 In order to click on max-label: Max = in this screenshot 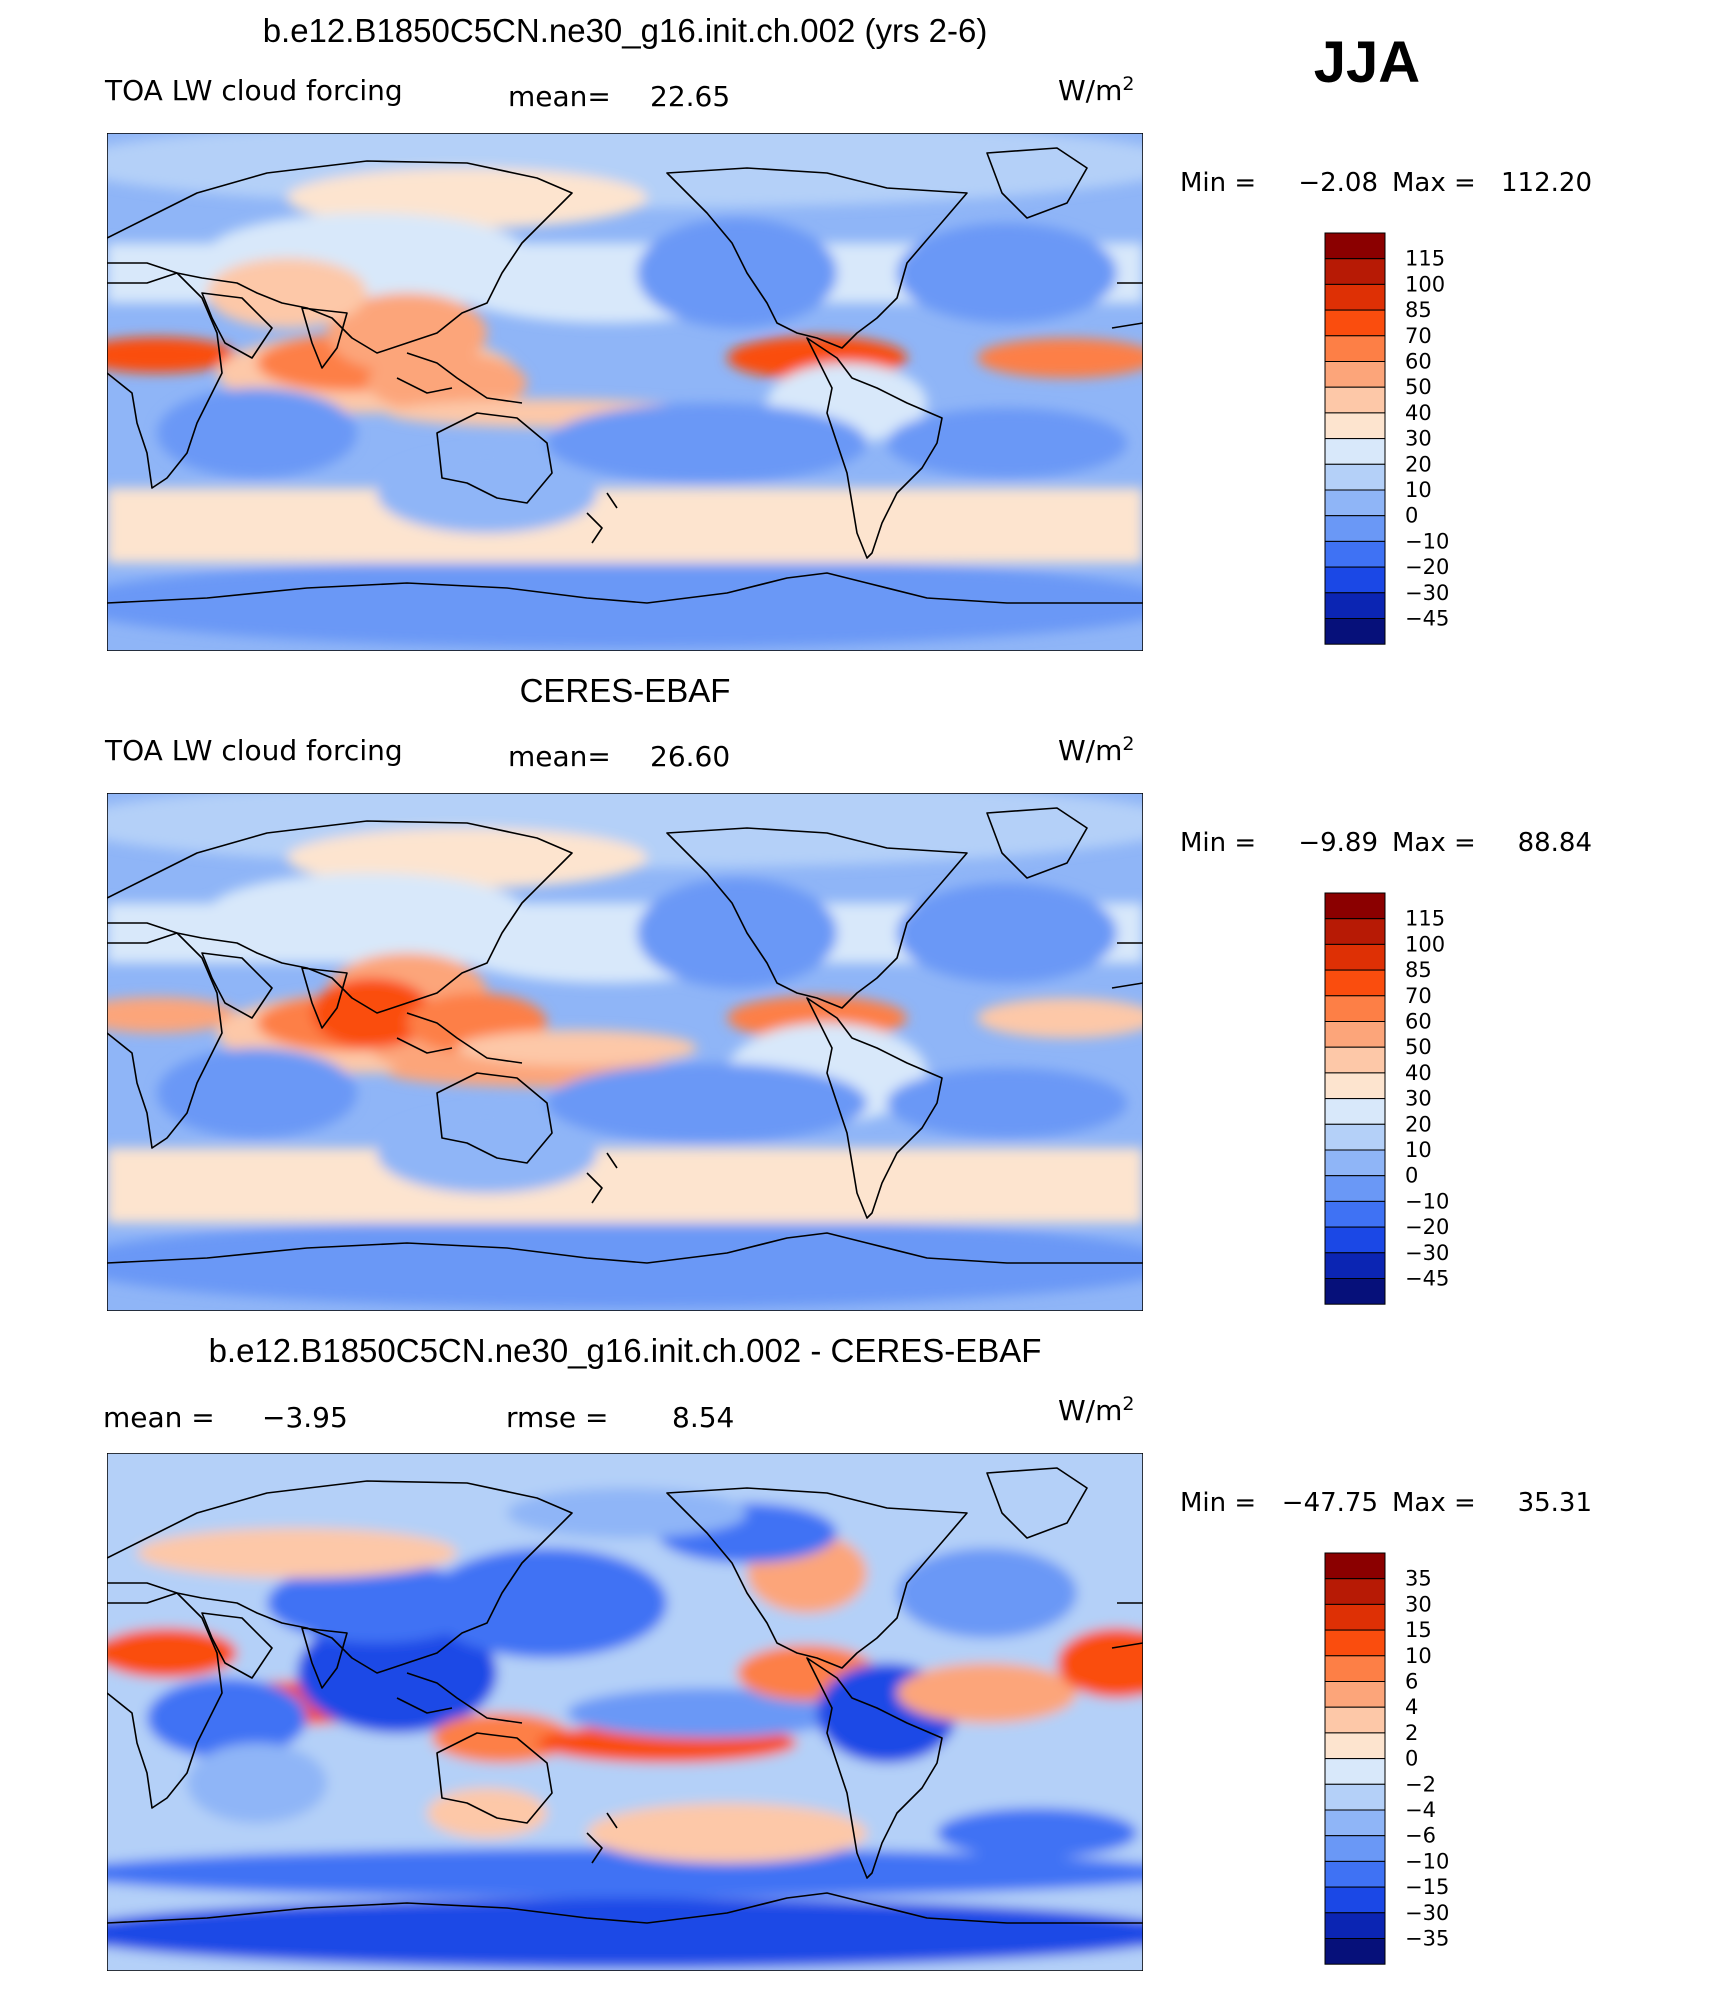, I will do `click(1434, 843)`.